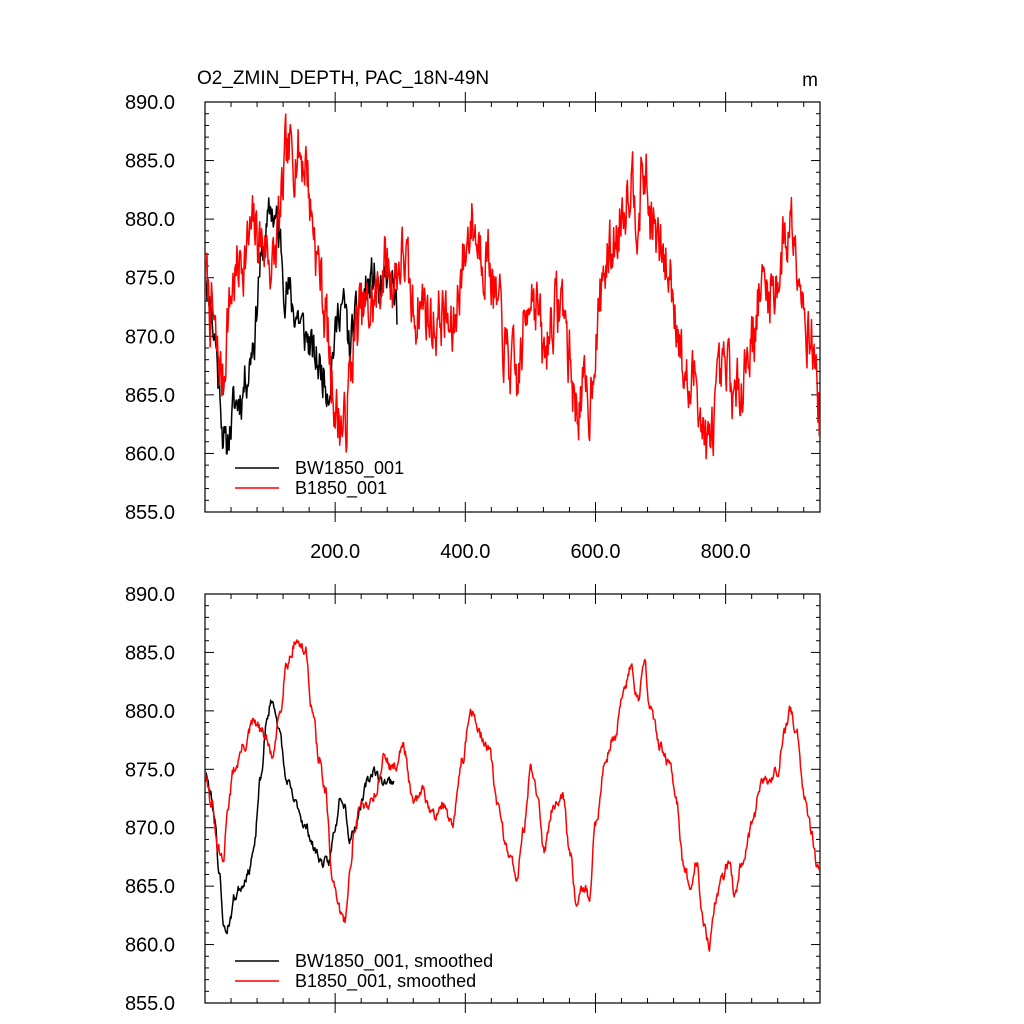 The image size is (1024, 1024). What do you see at coordinates (385, 981) in the screenshot?
I see `legend-label: B1850_001, smoothed` at bounding box center [385, 981].